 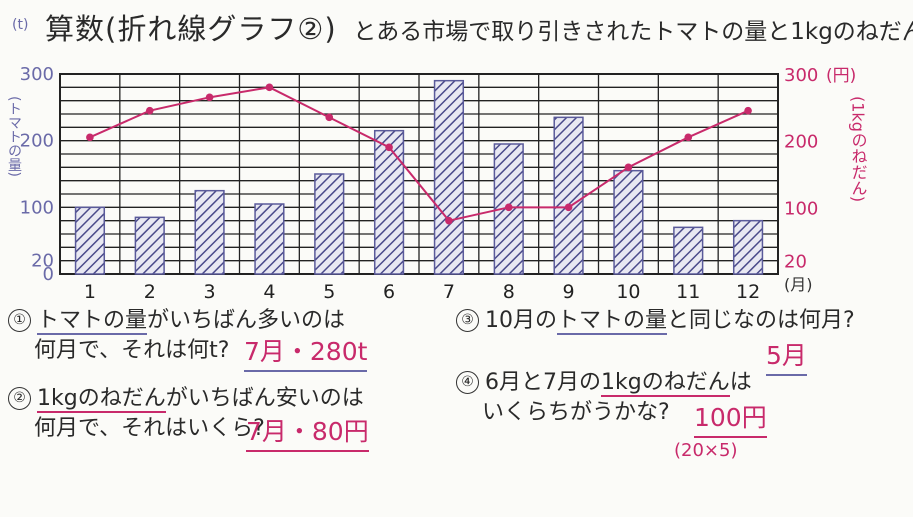 What do you see at coordinates (14, 136) in the screenshot?
I see `left-axis-label: (トマトの量)` at bounding box center [14, 136].